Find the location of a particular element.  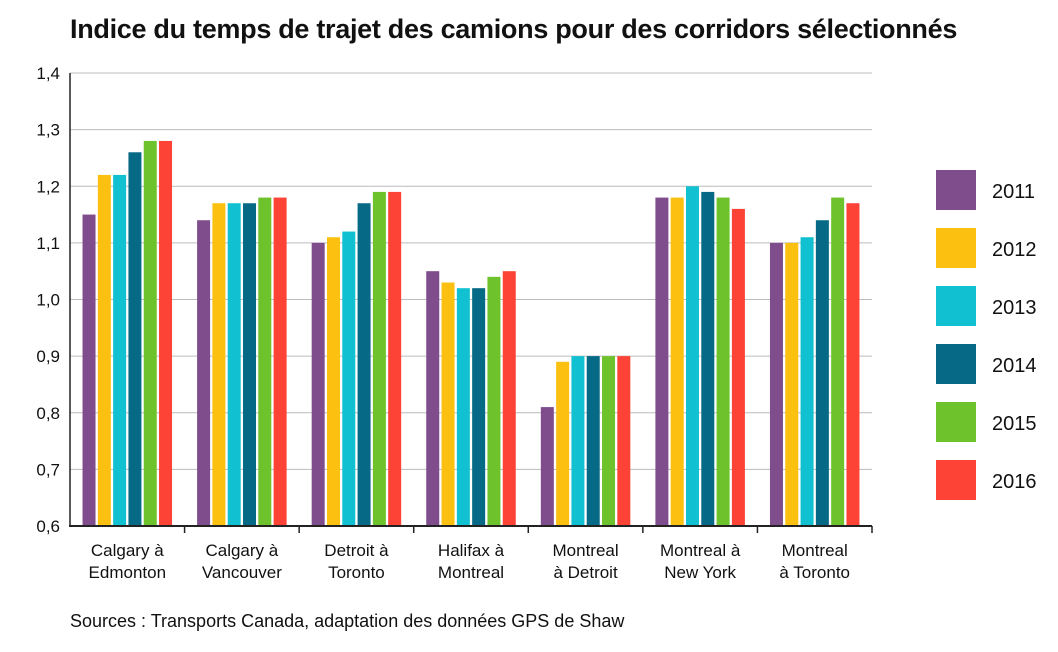

x-category-label: Halifax à Montreal is located at coordinates (471, 561).